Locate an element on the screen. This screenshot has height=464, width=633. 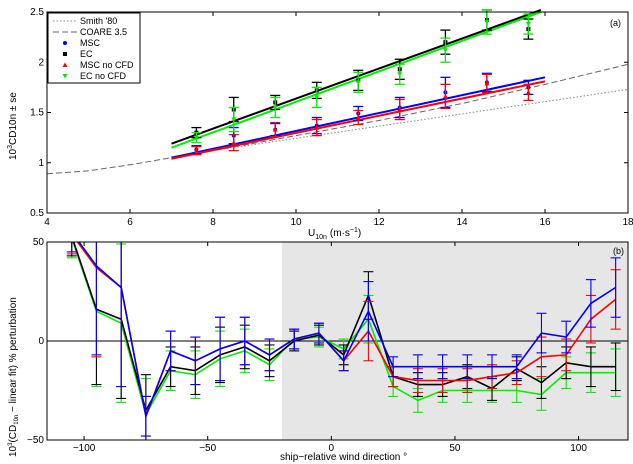
y-tick-label: 50 is located at coordinates (39, 242).